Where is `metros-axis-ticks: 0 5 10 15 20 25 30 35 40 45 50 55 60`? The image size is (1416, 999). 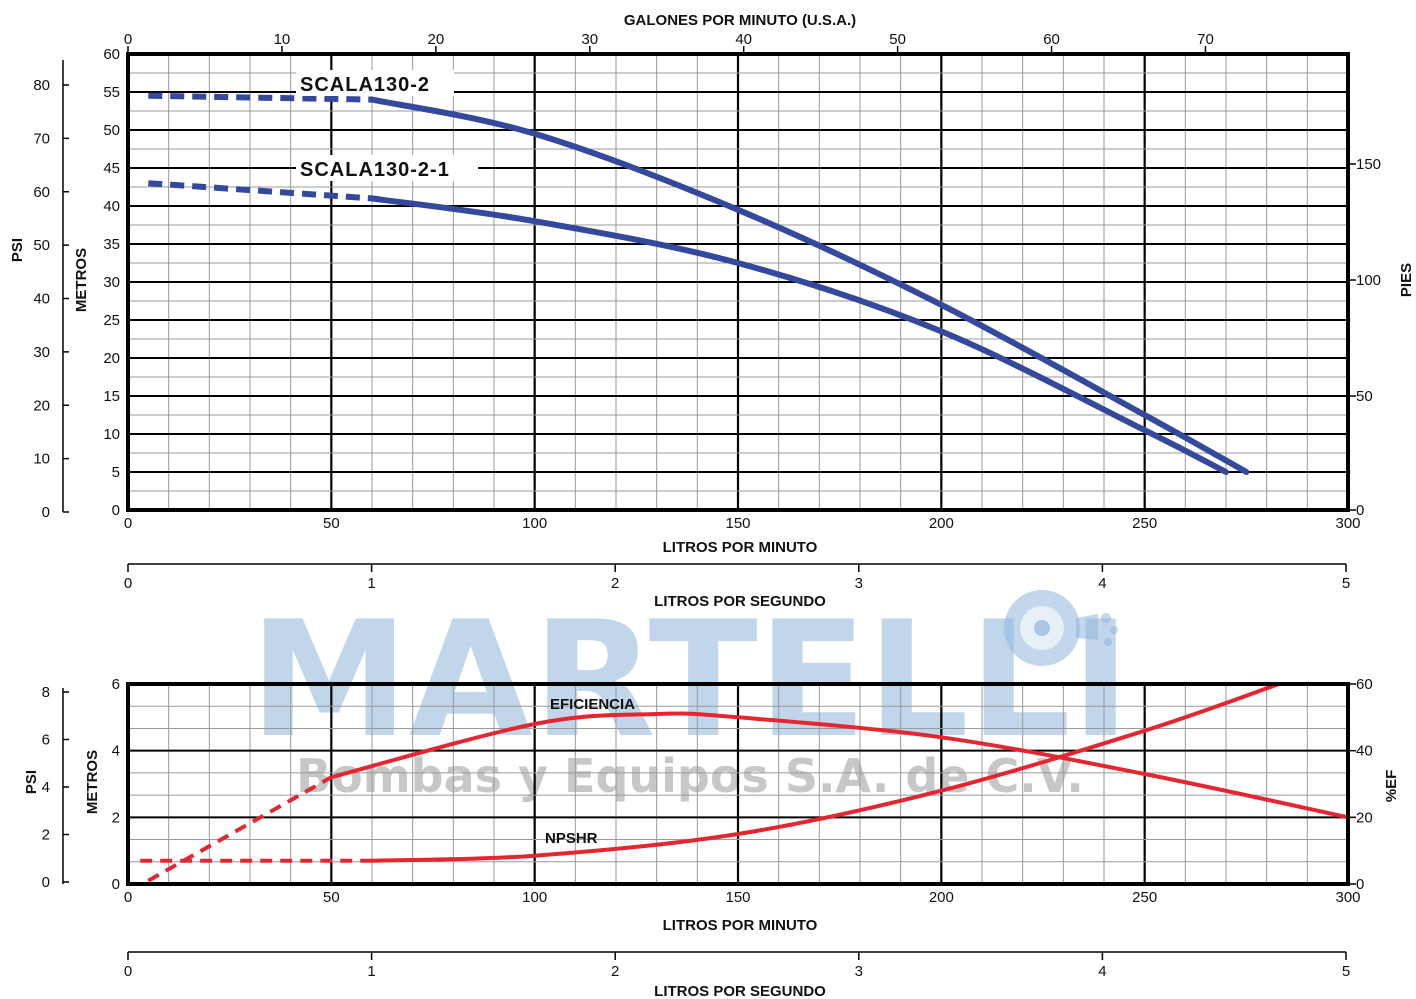 metros-axis-ticks: 0 5 10 15 20 25 30 35 40 45 50 55 60 is located at coordinates (111, 282).